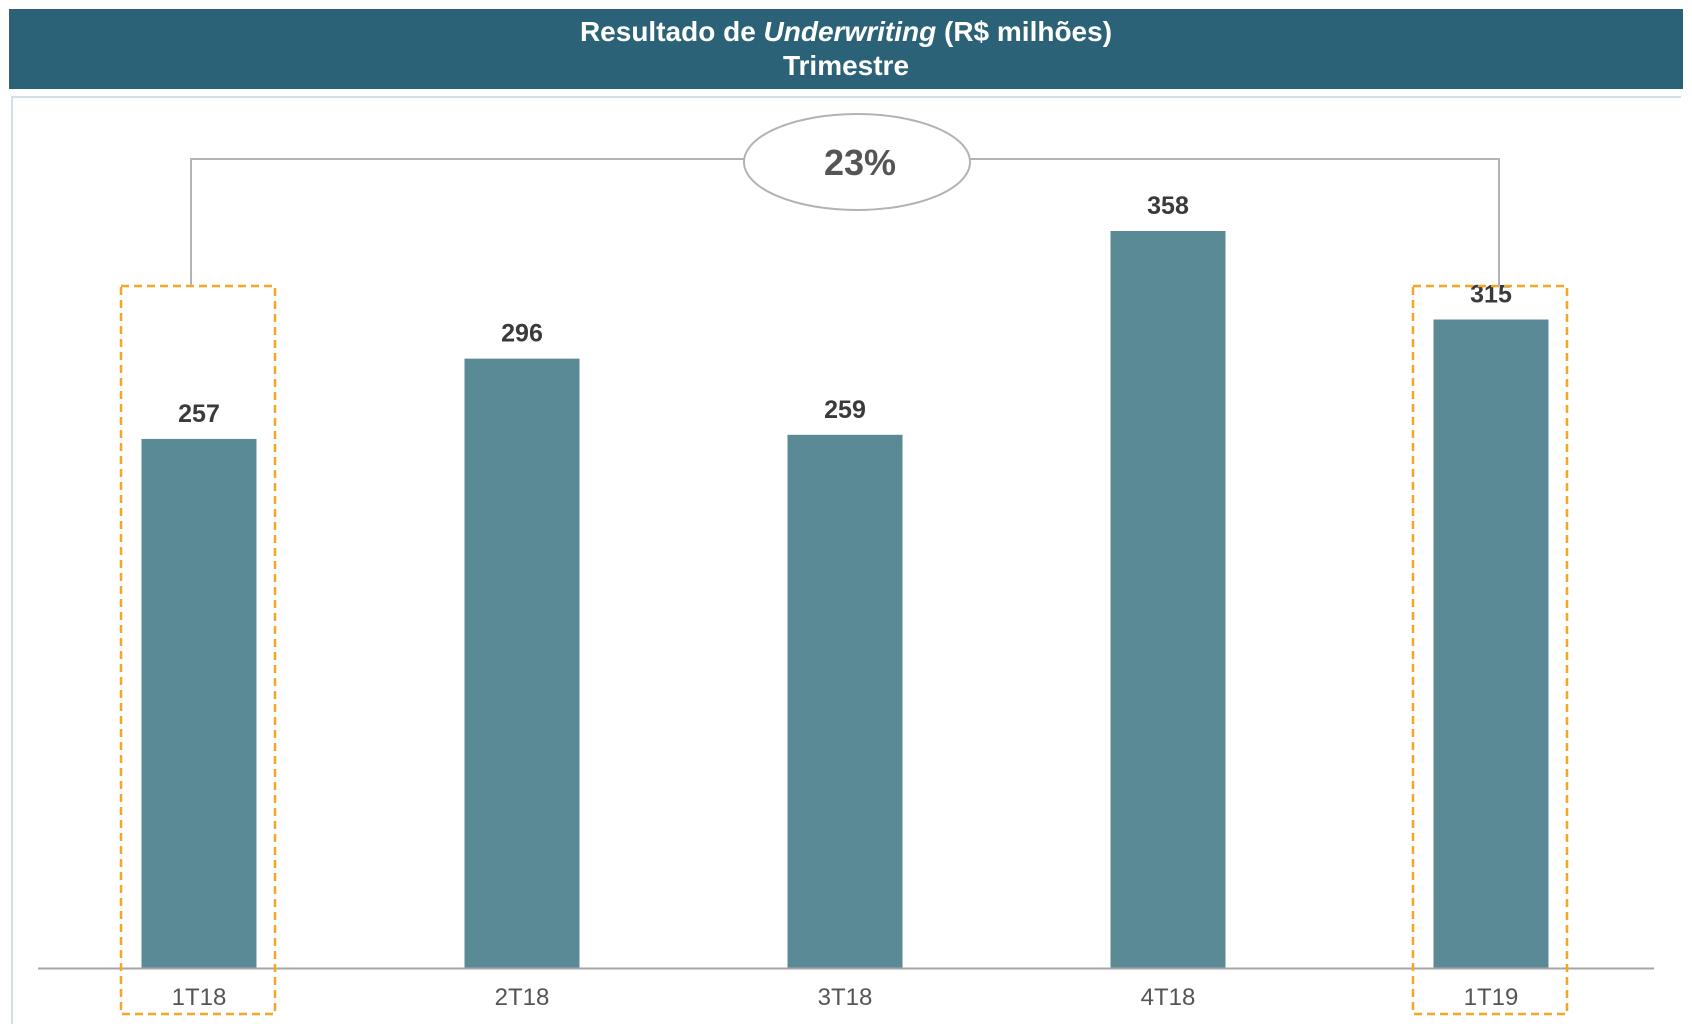 The width and height of the screenshot is (1692, 1024). I want to click on chart-title-prefix: Resultado de, so click(671, 31).